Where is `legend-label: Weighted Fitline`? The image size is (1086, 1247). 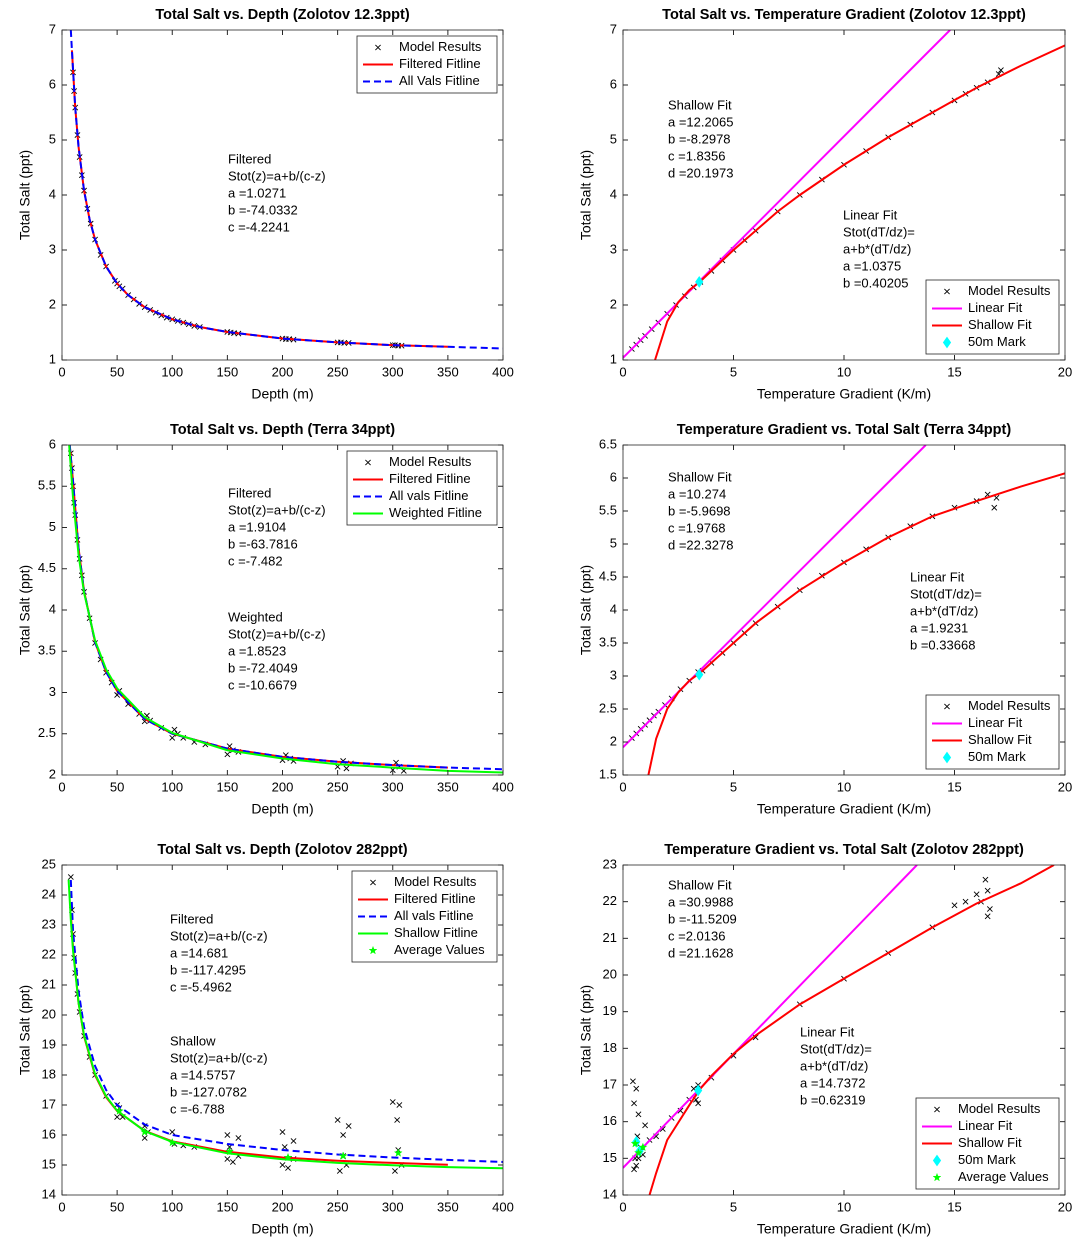
legend-label: Weighted Fitline is located at coordinates (435, 512).